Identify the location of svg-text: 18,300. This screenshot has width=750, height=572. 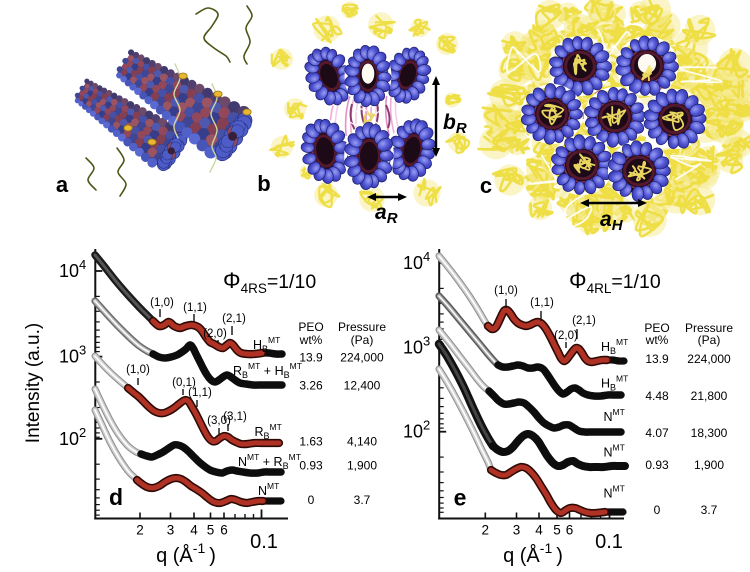
(709, 433).